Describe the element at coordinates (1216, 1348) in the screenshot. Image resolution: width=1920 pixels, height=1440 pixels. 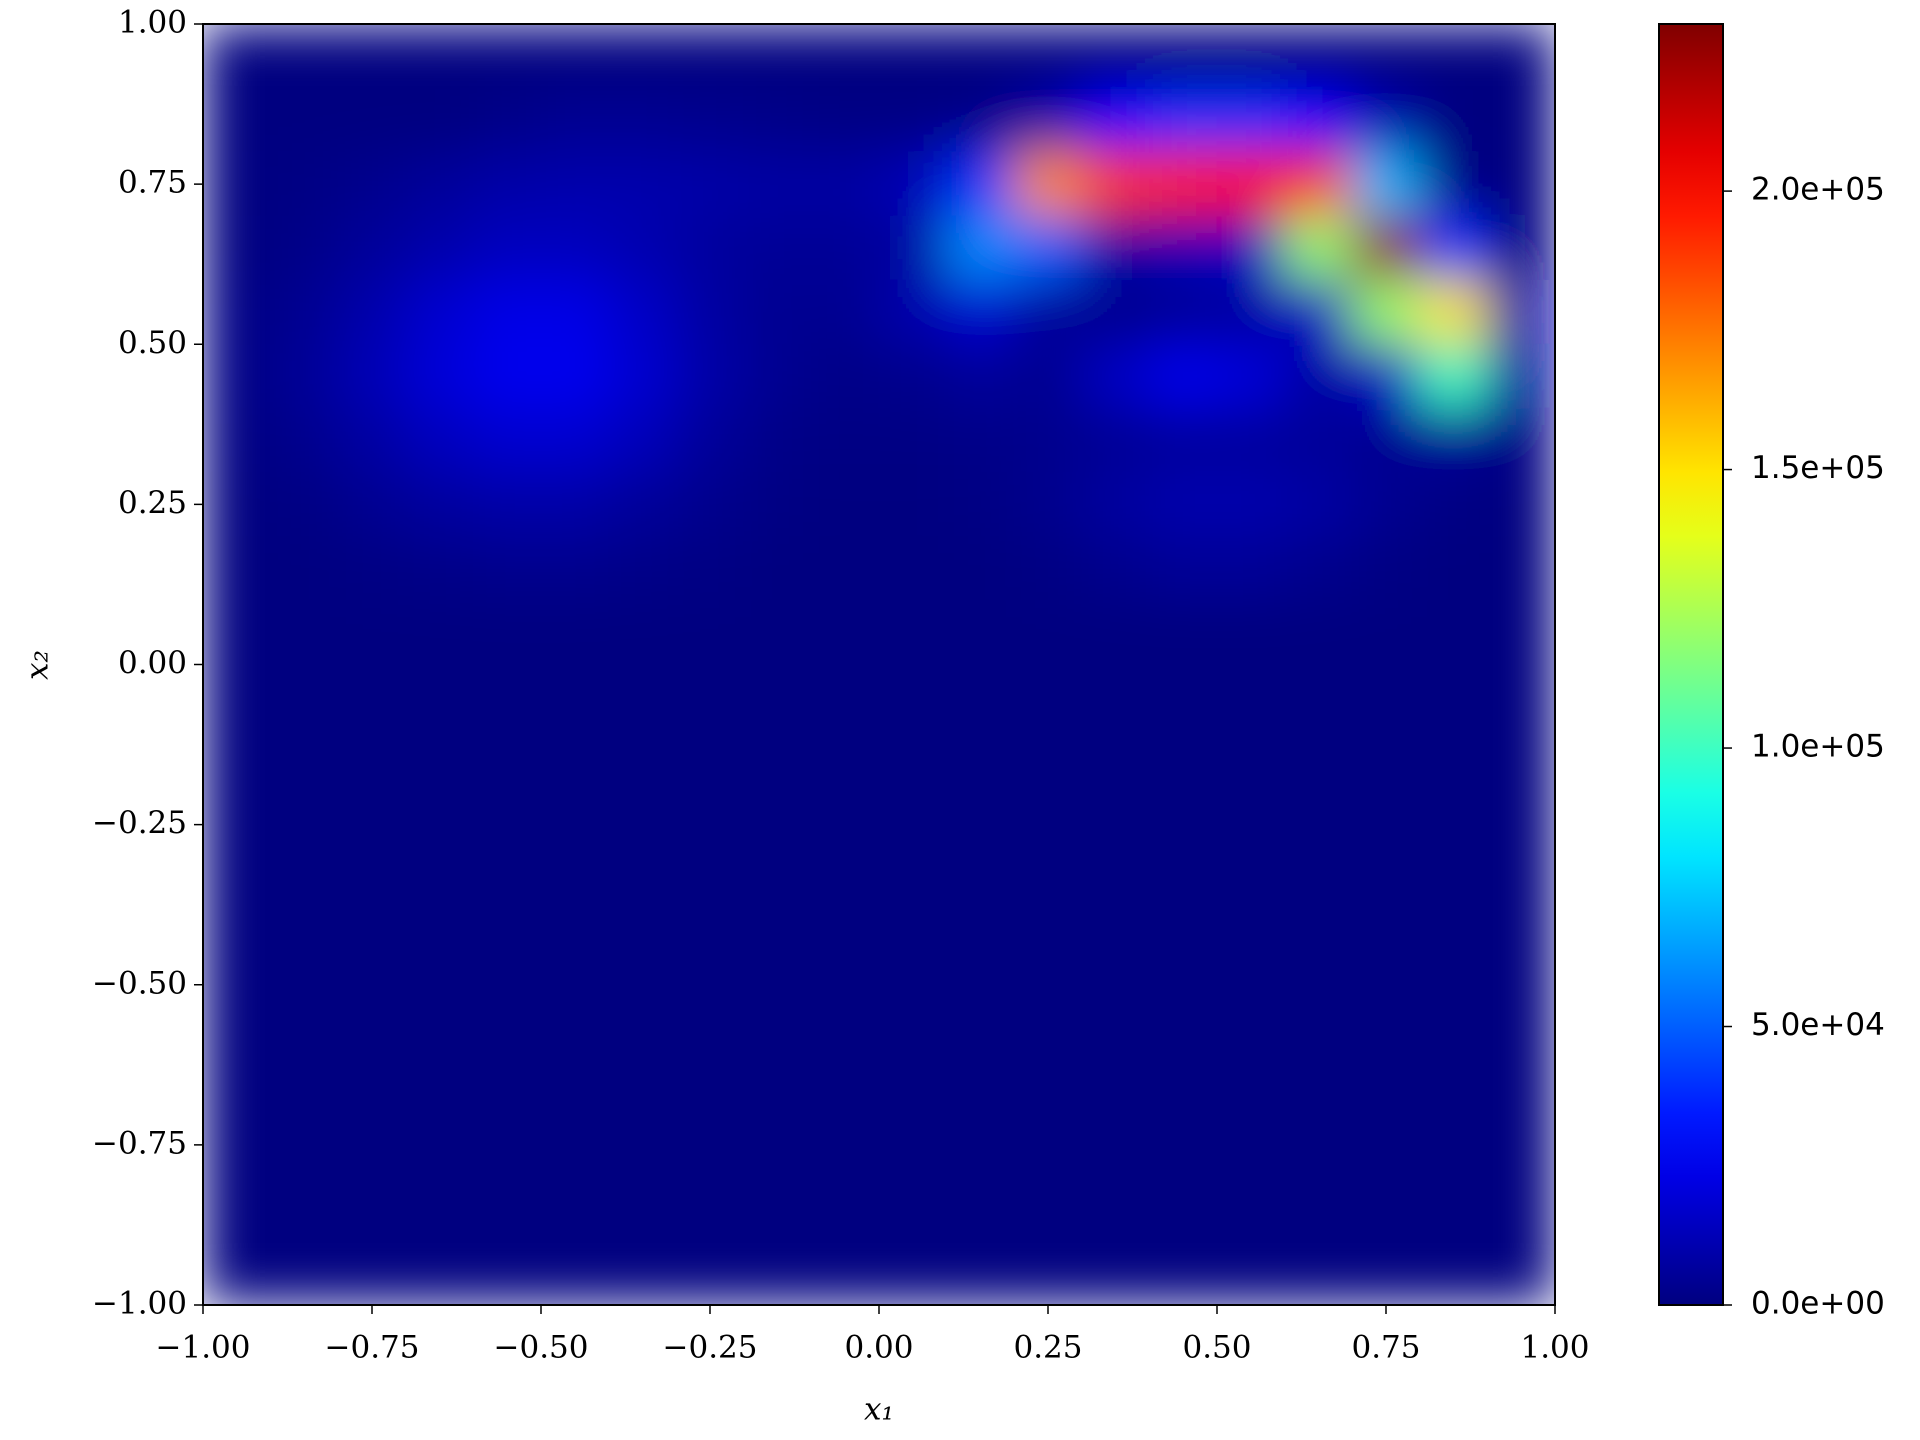
I see `x-tick-label: 0.50` at that location.